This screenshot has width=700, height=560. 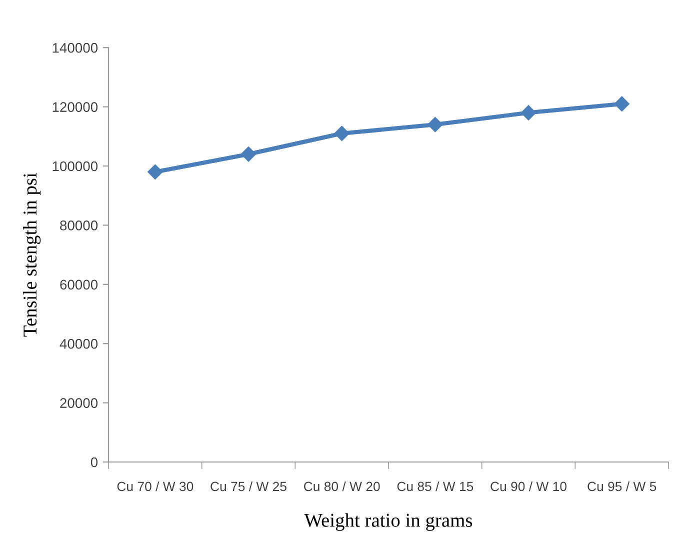 I want to click on y-tick-label: 80000, so click(x=79, y=225).